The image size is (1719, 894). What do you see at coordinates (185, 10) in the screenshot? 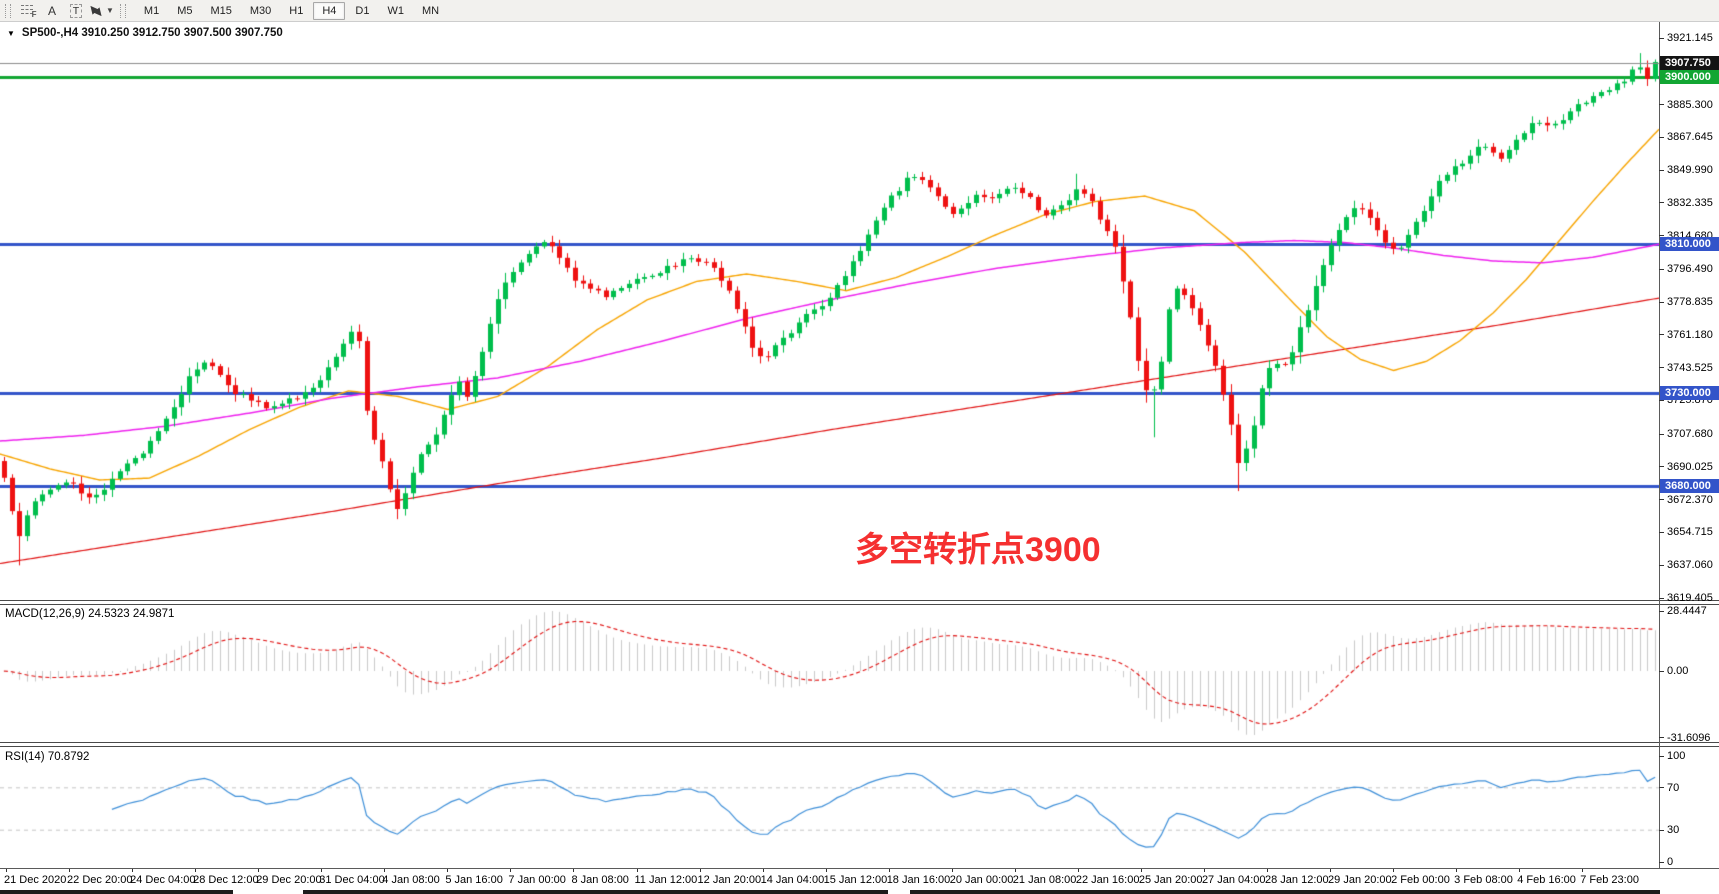
I see `timeframe-button-m5: M5` at bounding box center [185, 10].